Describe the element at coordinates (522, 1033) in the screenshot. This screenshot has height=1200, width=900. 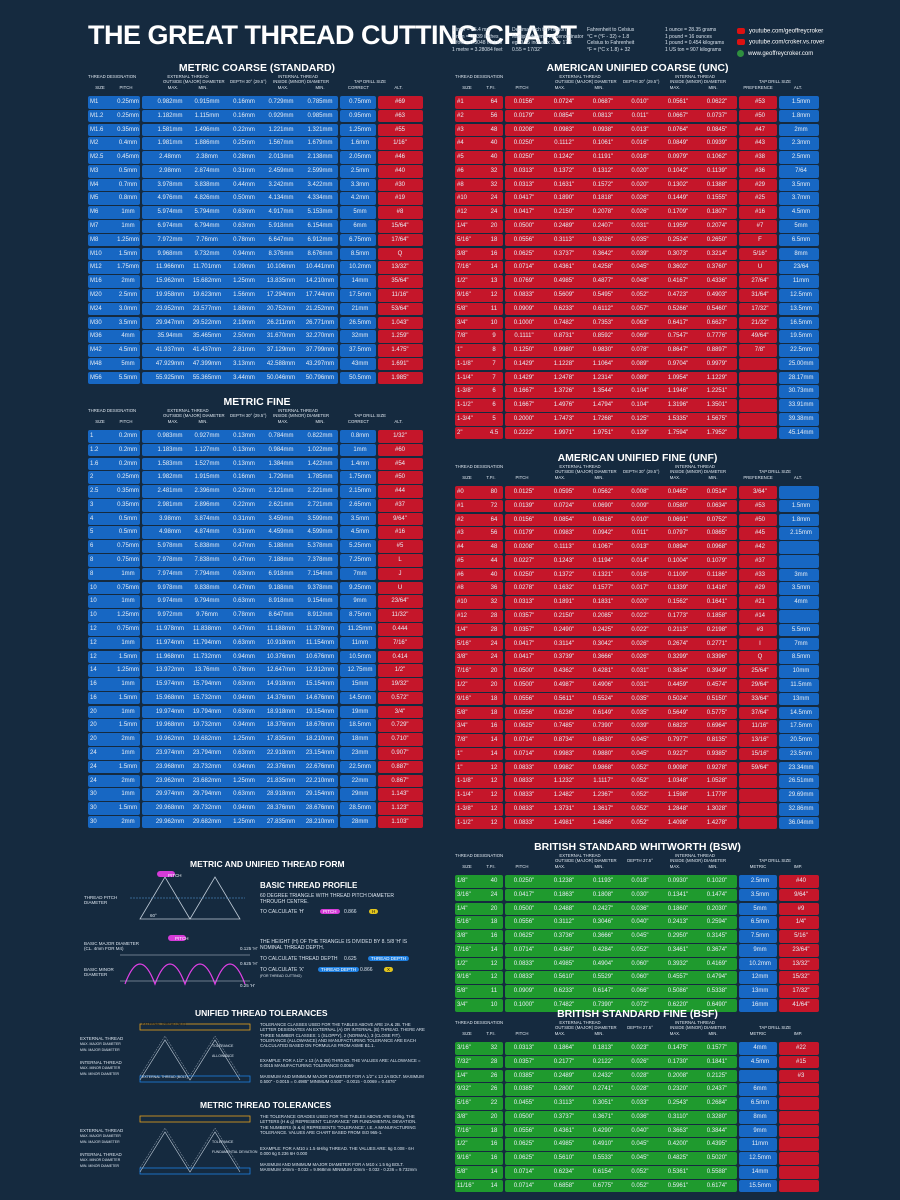
I see `header-pitch: PITCH` at that location.